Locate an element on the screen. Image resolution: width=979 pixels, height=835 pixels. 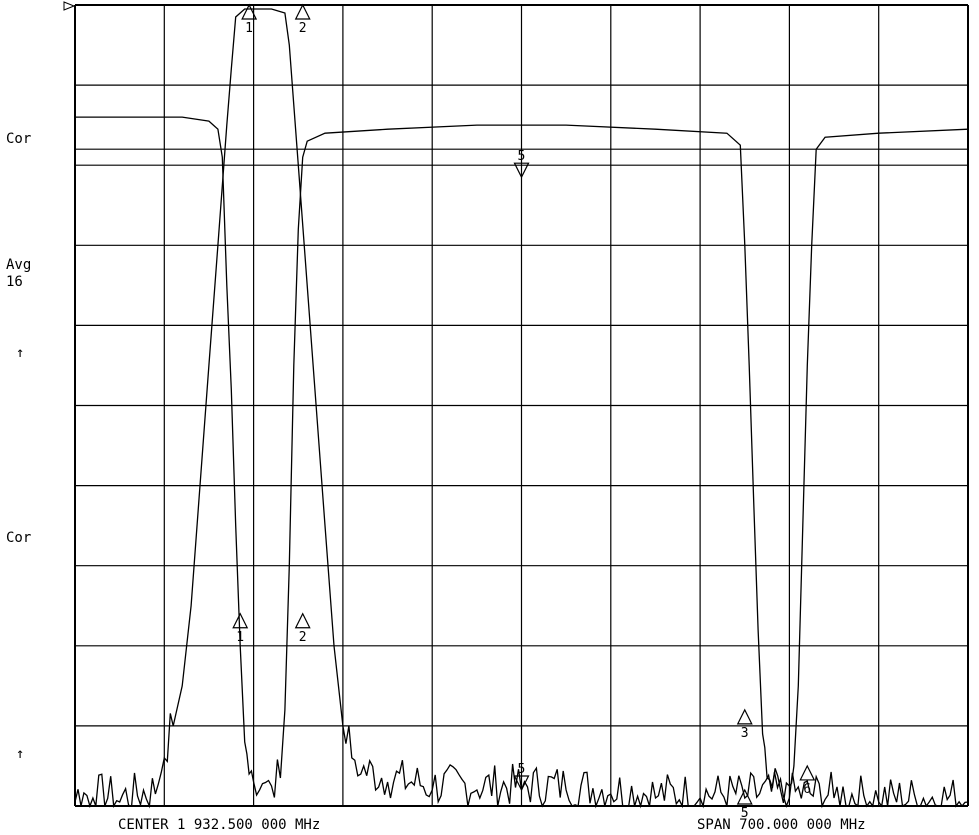
center-frequency-label: CENTER 1 932.500 000 MHz is located at coordinates (219, 825).